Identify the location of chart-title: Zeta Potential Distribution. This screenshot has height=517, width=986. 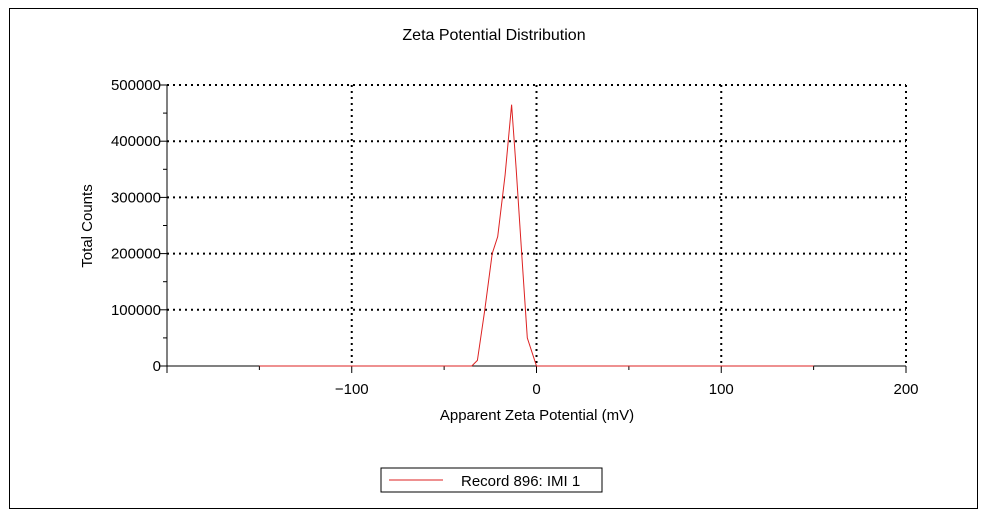
(493, 35).